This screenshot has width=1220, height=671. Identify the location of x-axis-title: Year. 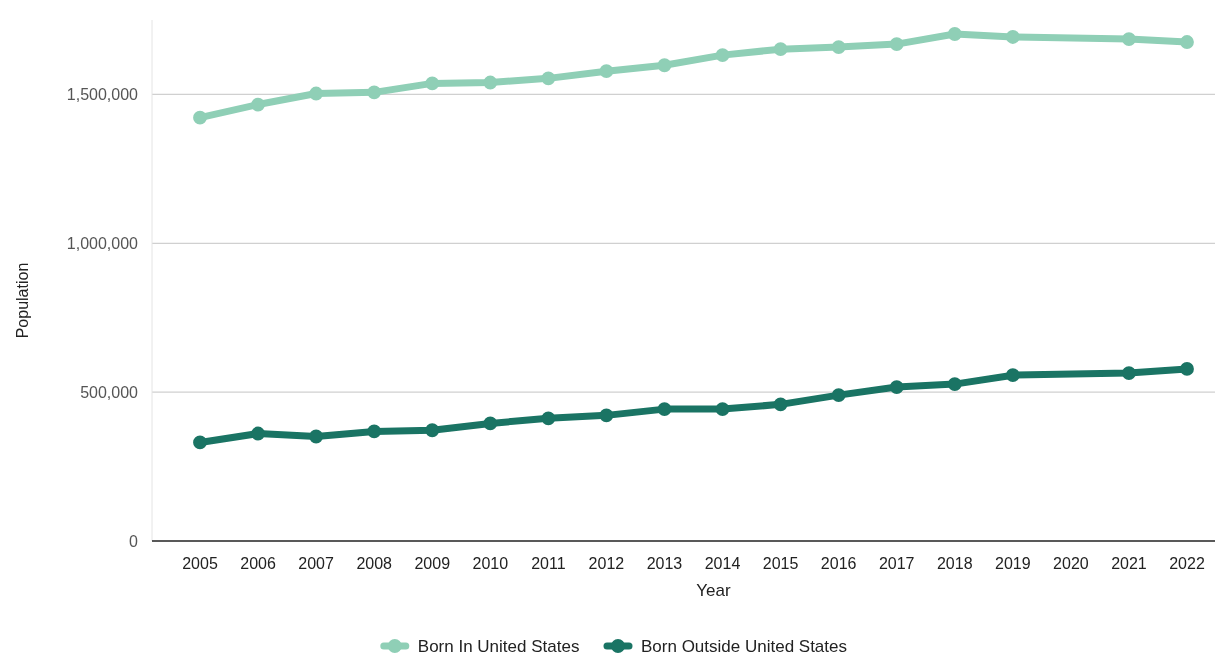
(714, 590).